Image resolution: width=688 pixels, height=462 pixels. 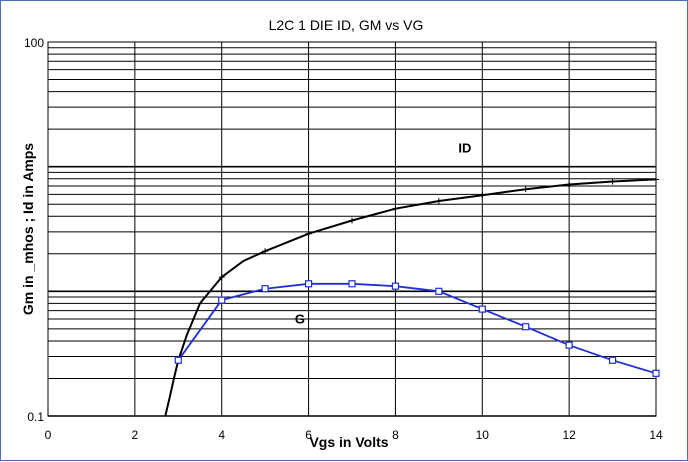 I want to click on series-label-id: ID, so click(x=464, y=147).